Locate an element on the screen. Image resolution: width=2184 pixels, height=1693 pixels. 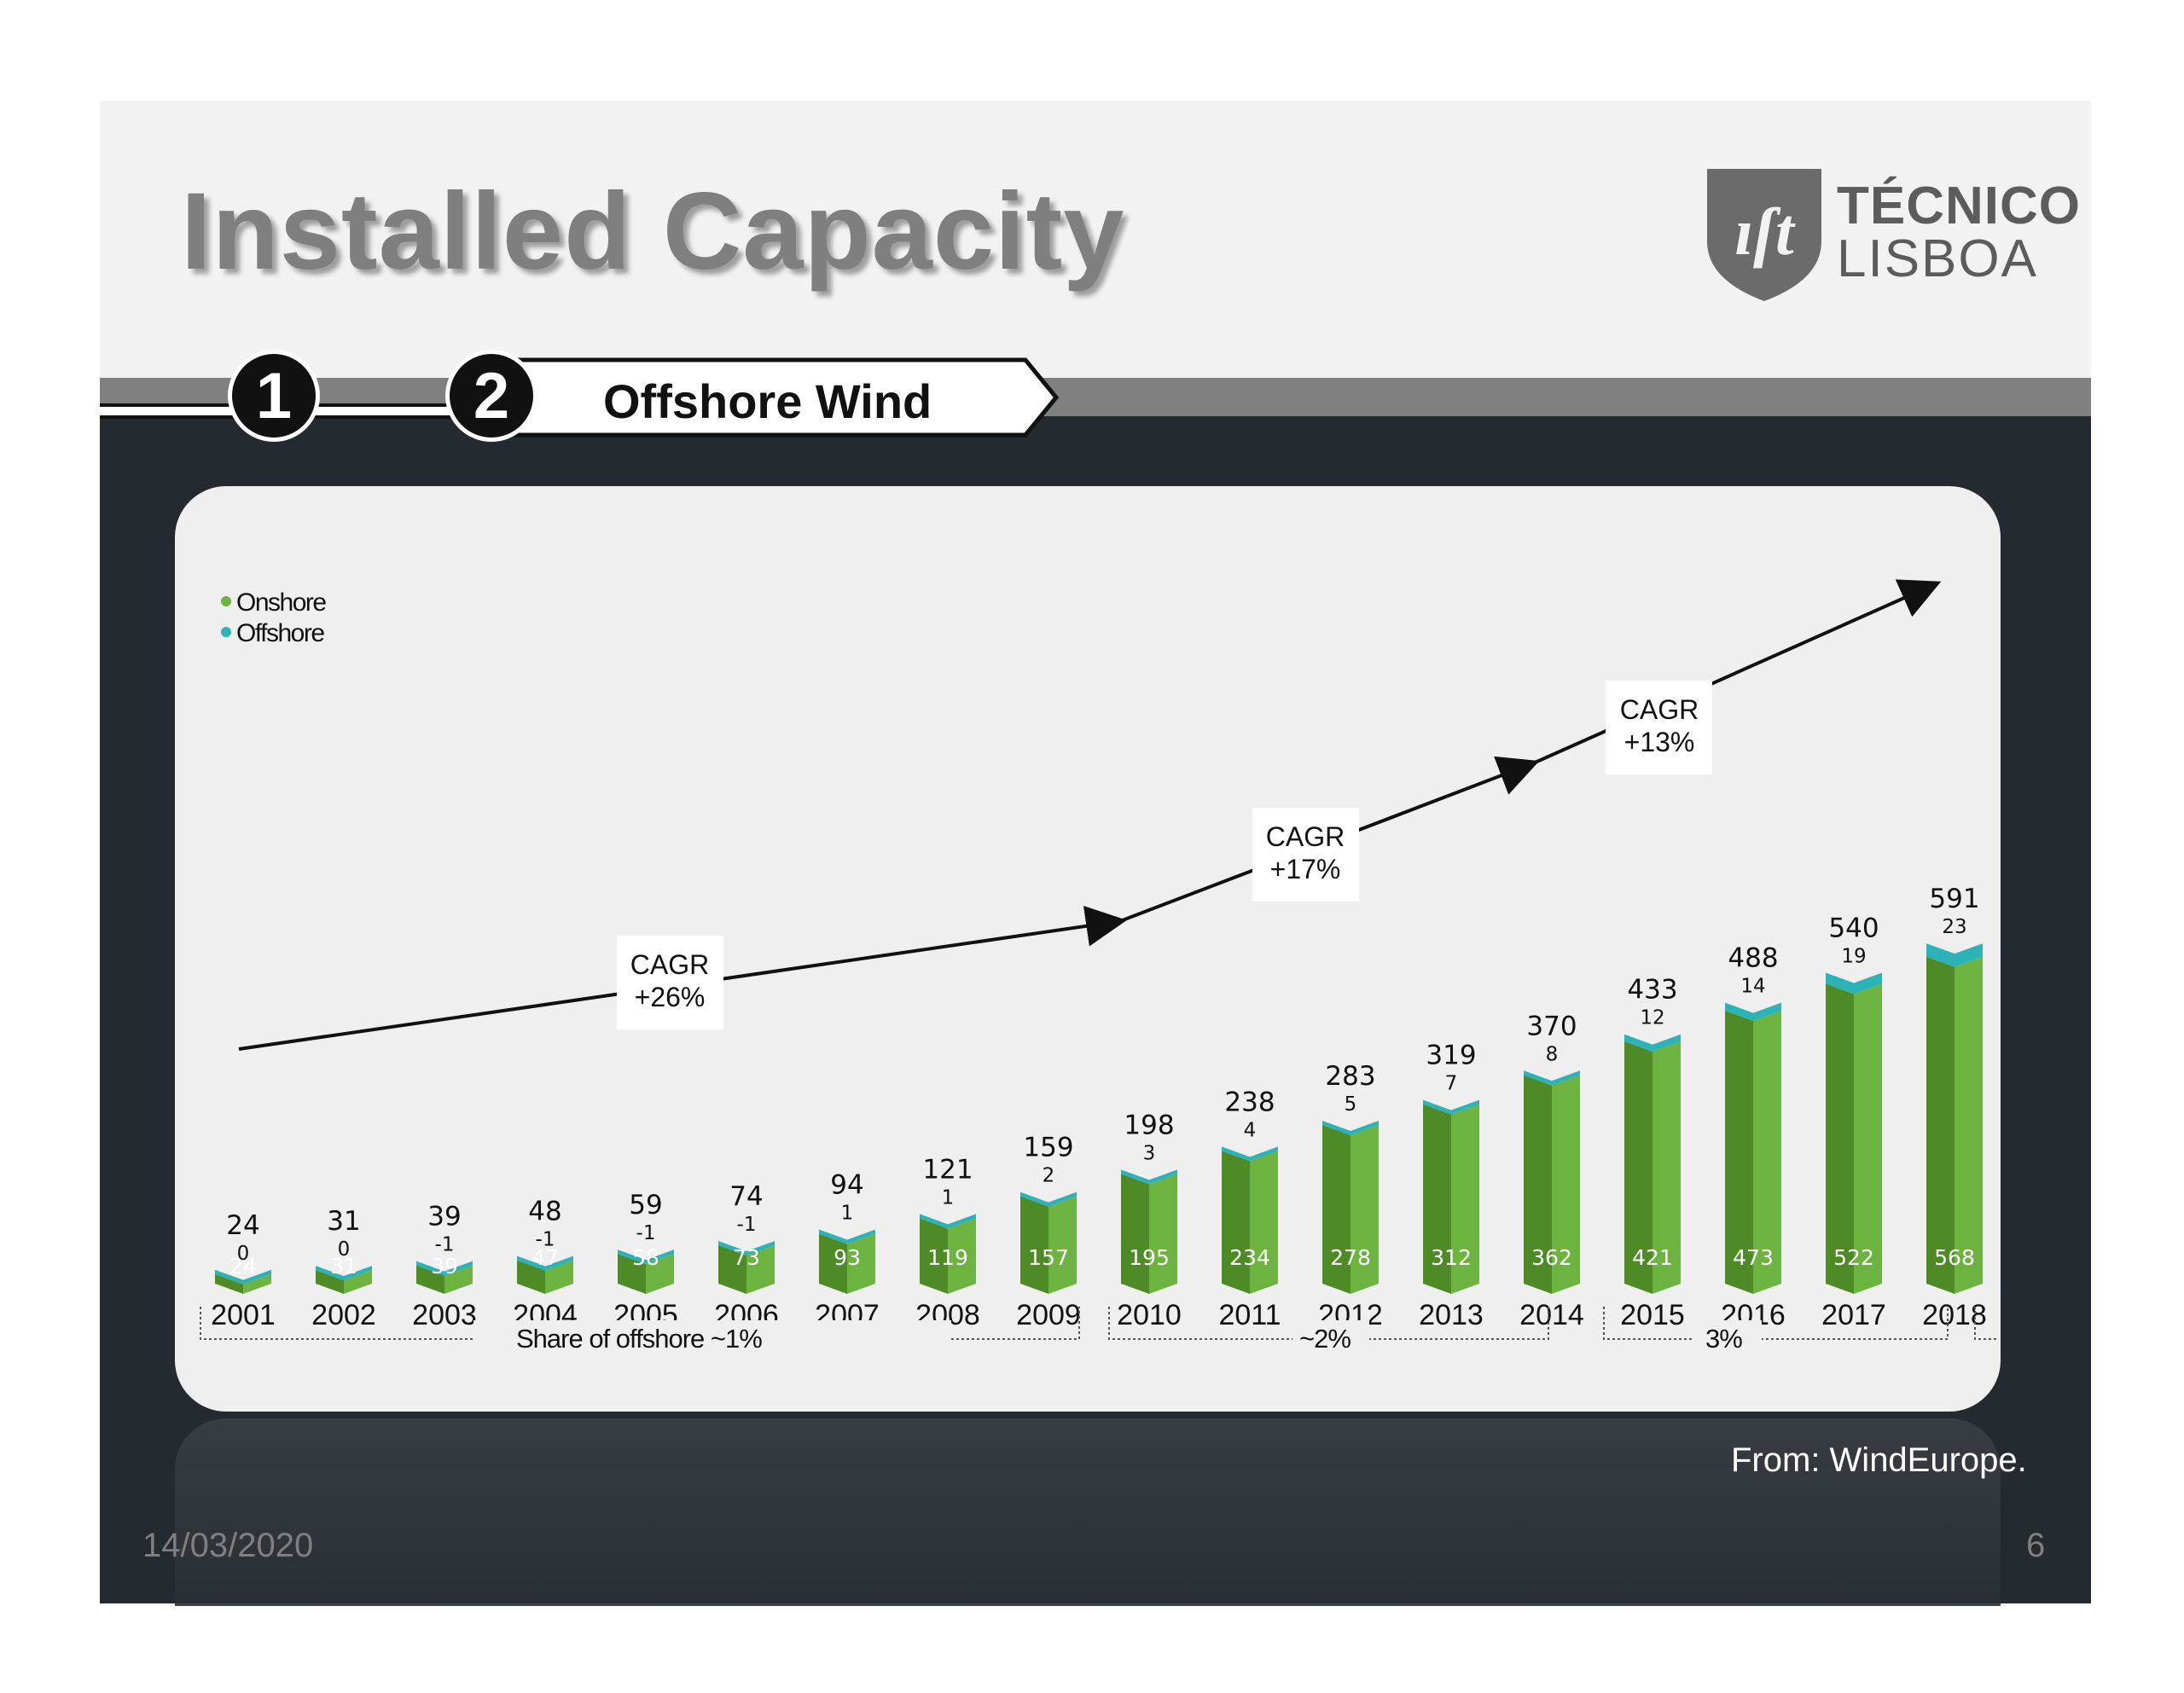
onshore-label: 195 is located at coordinates (1150, 1257).